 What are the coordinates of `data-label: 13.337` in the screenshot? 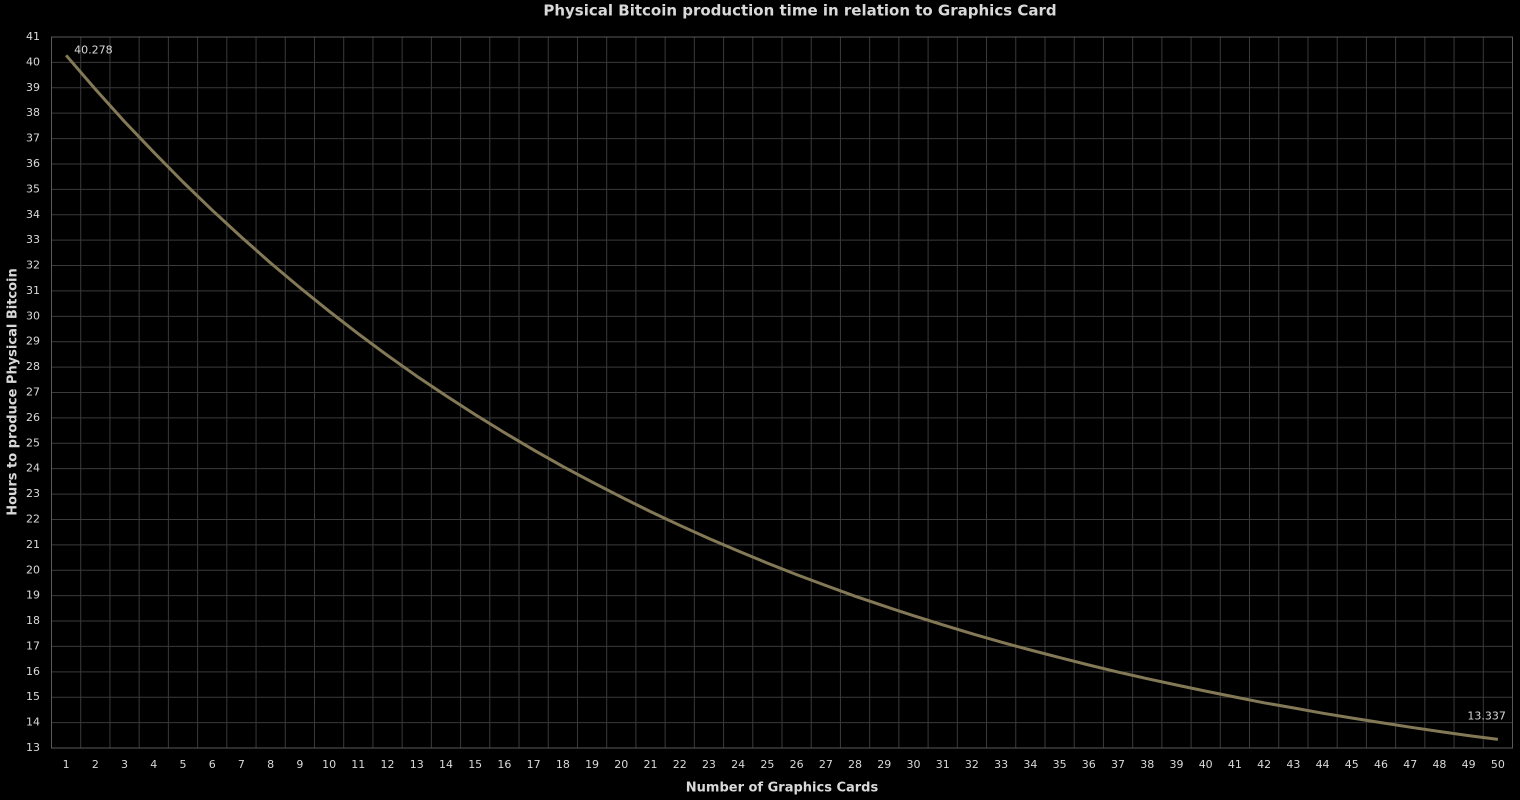 It's located at (1486, 715).